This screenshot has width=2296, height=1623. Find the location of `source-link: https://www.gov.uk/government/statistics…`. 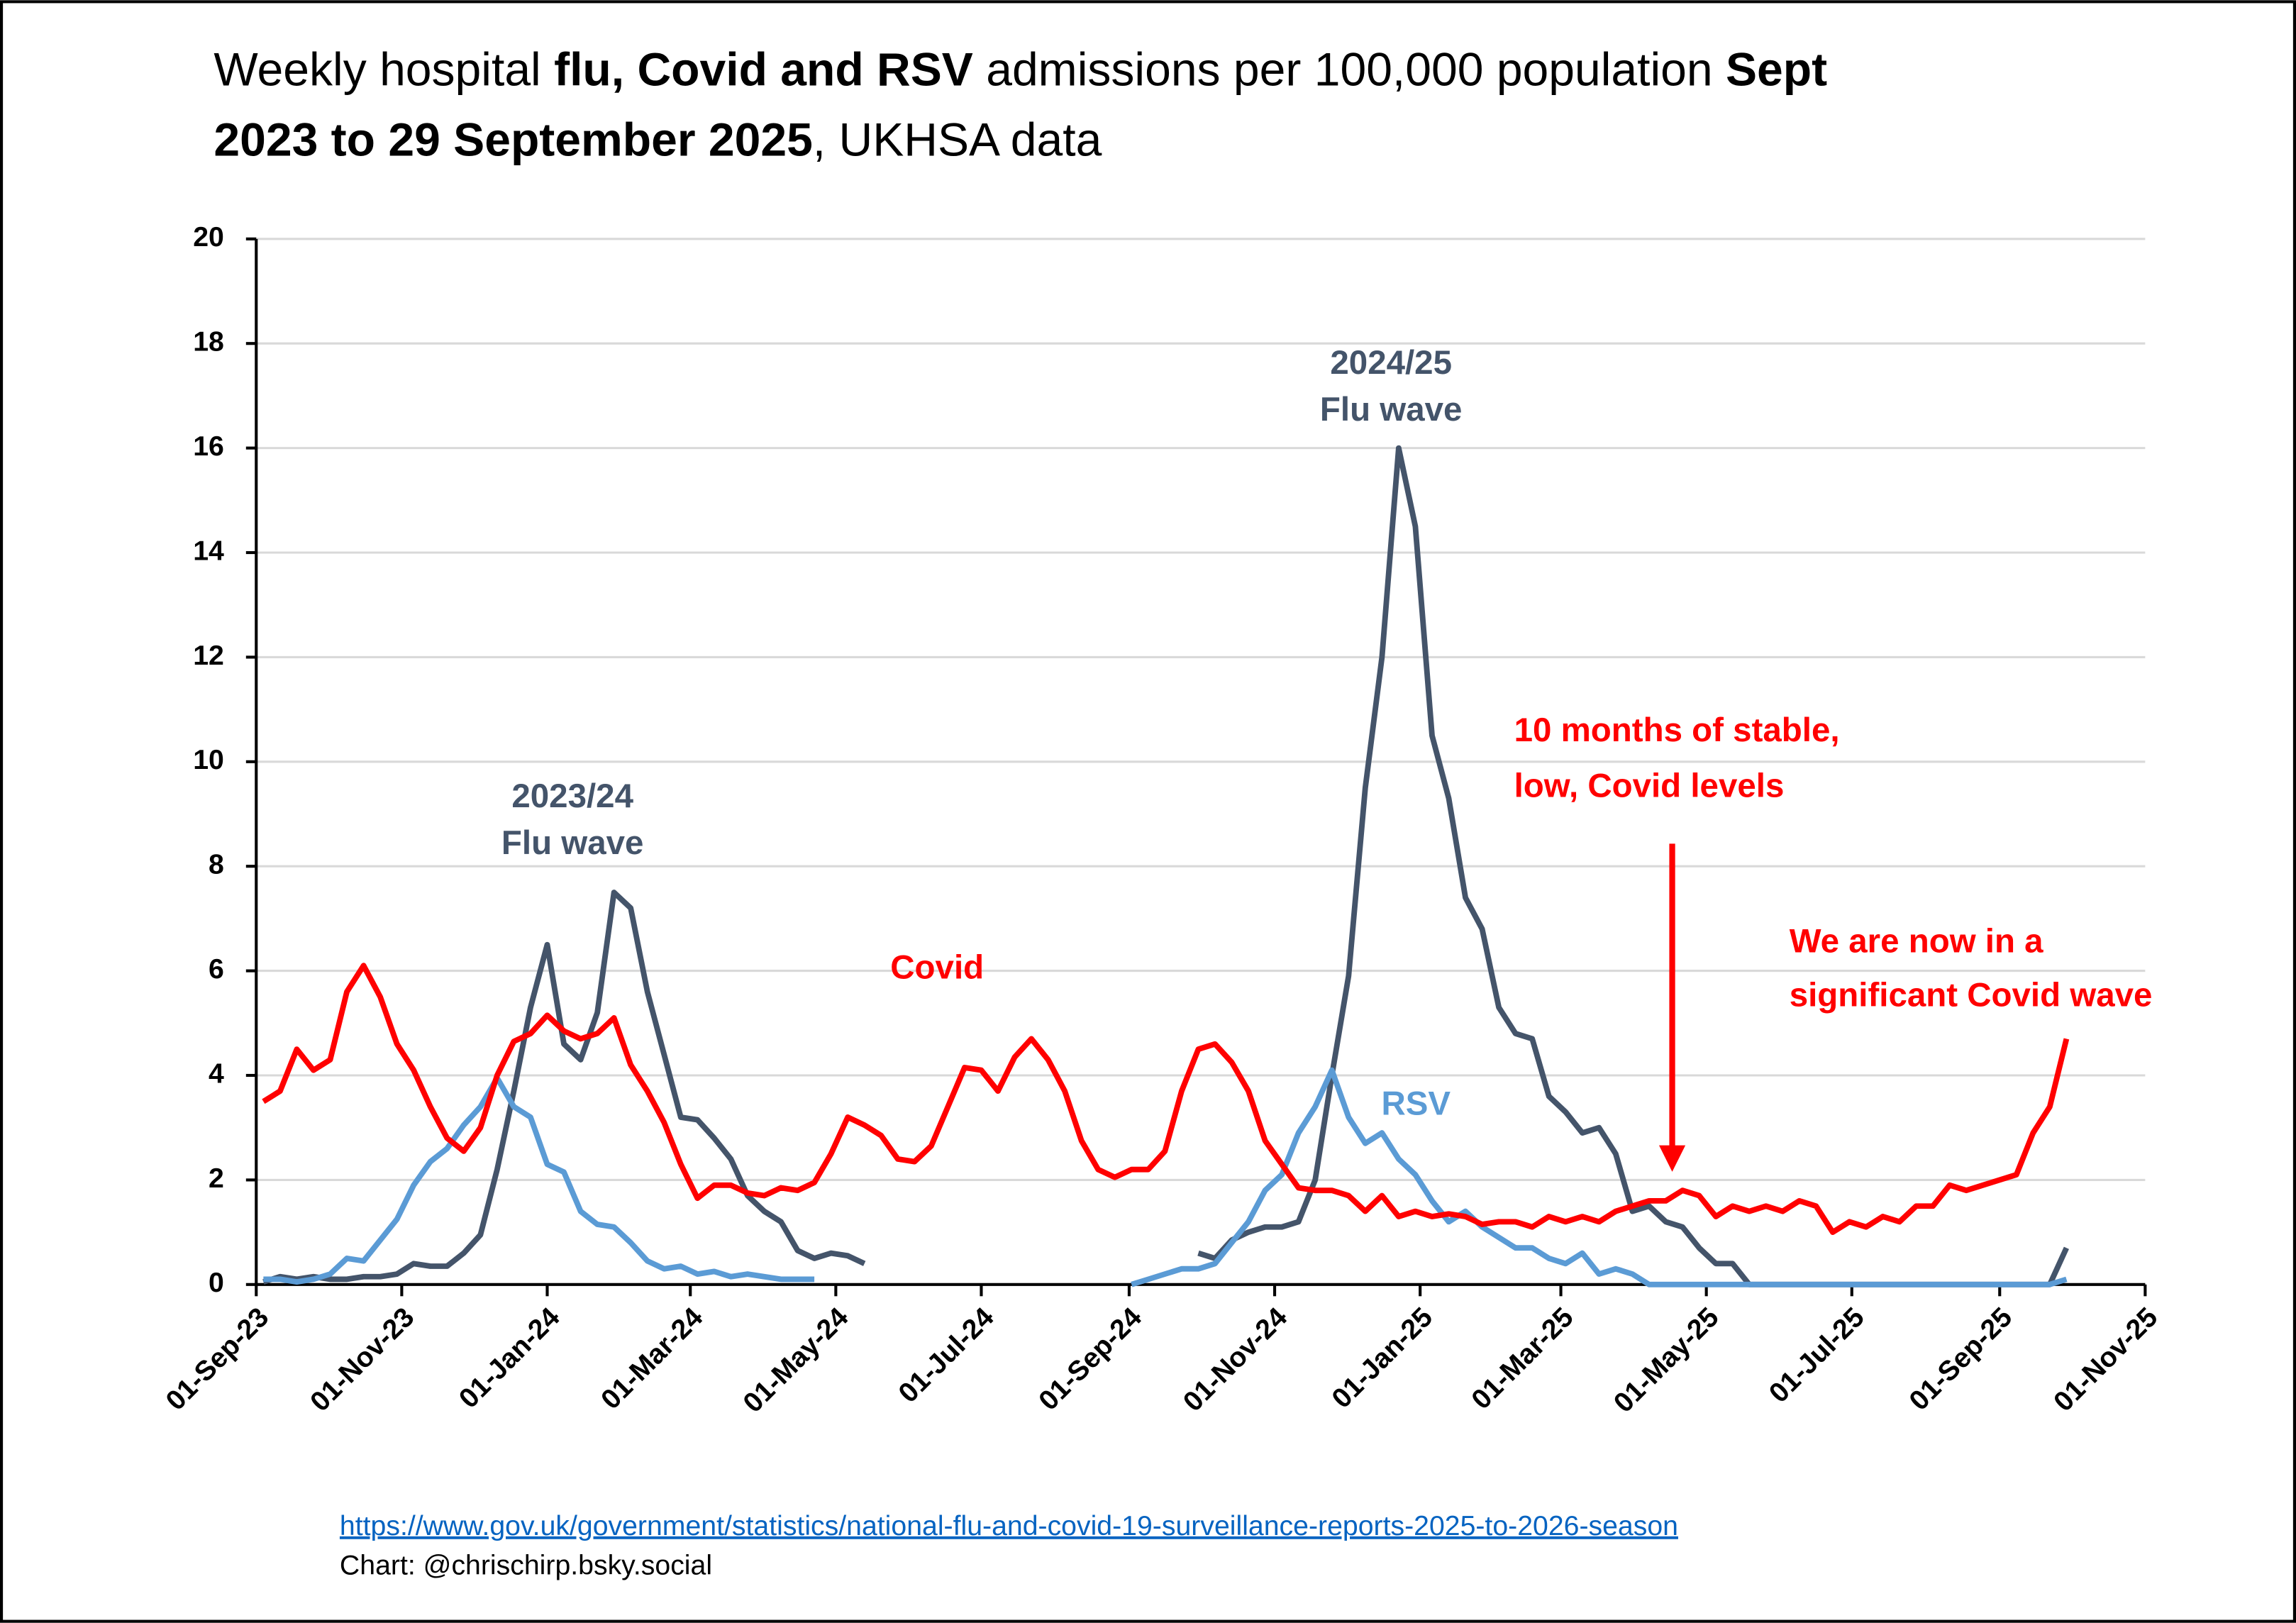

source-link: https://www.gov.uk/government/statistics… is located at coordinates (1009, 1525).